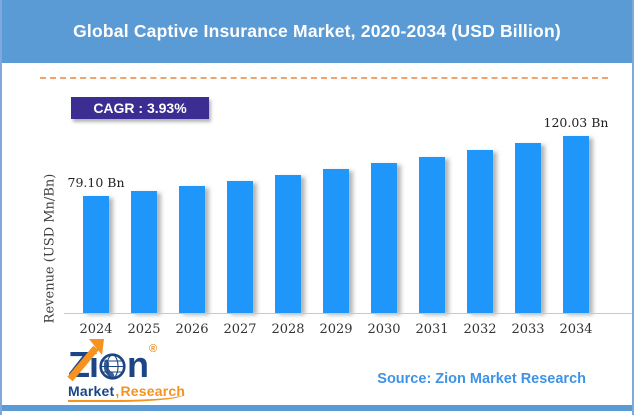 This screenshot has width=634, height=415. What do you see at coordinates (576, 329) in the screenshot?
I see `x-tick-2034: 2034` at bounding box center [576, 329].